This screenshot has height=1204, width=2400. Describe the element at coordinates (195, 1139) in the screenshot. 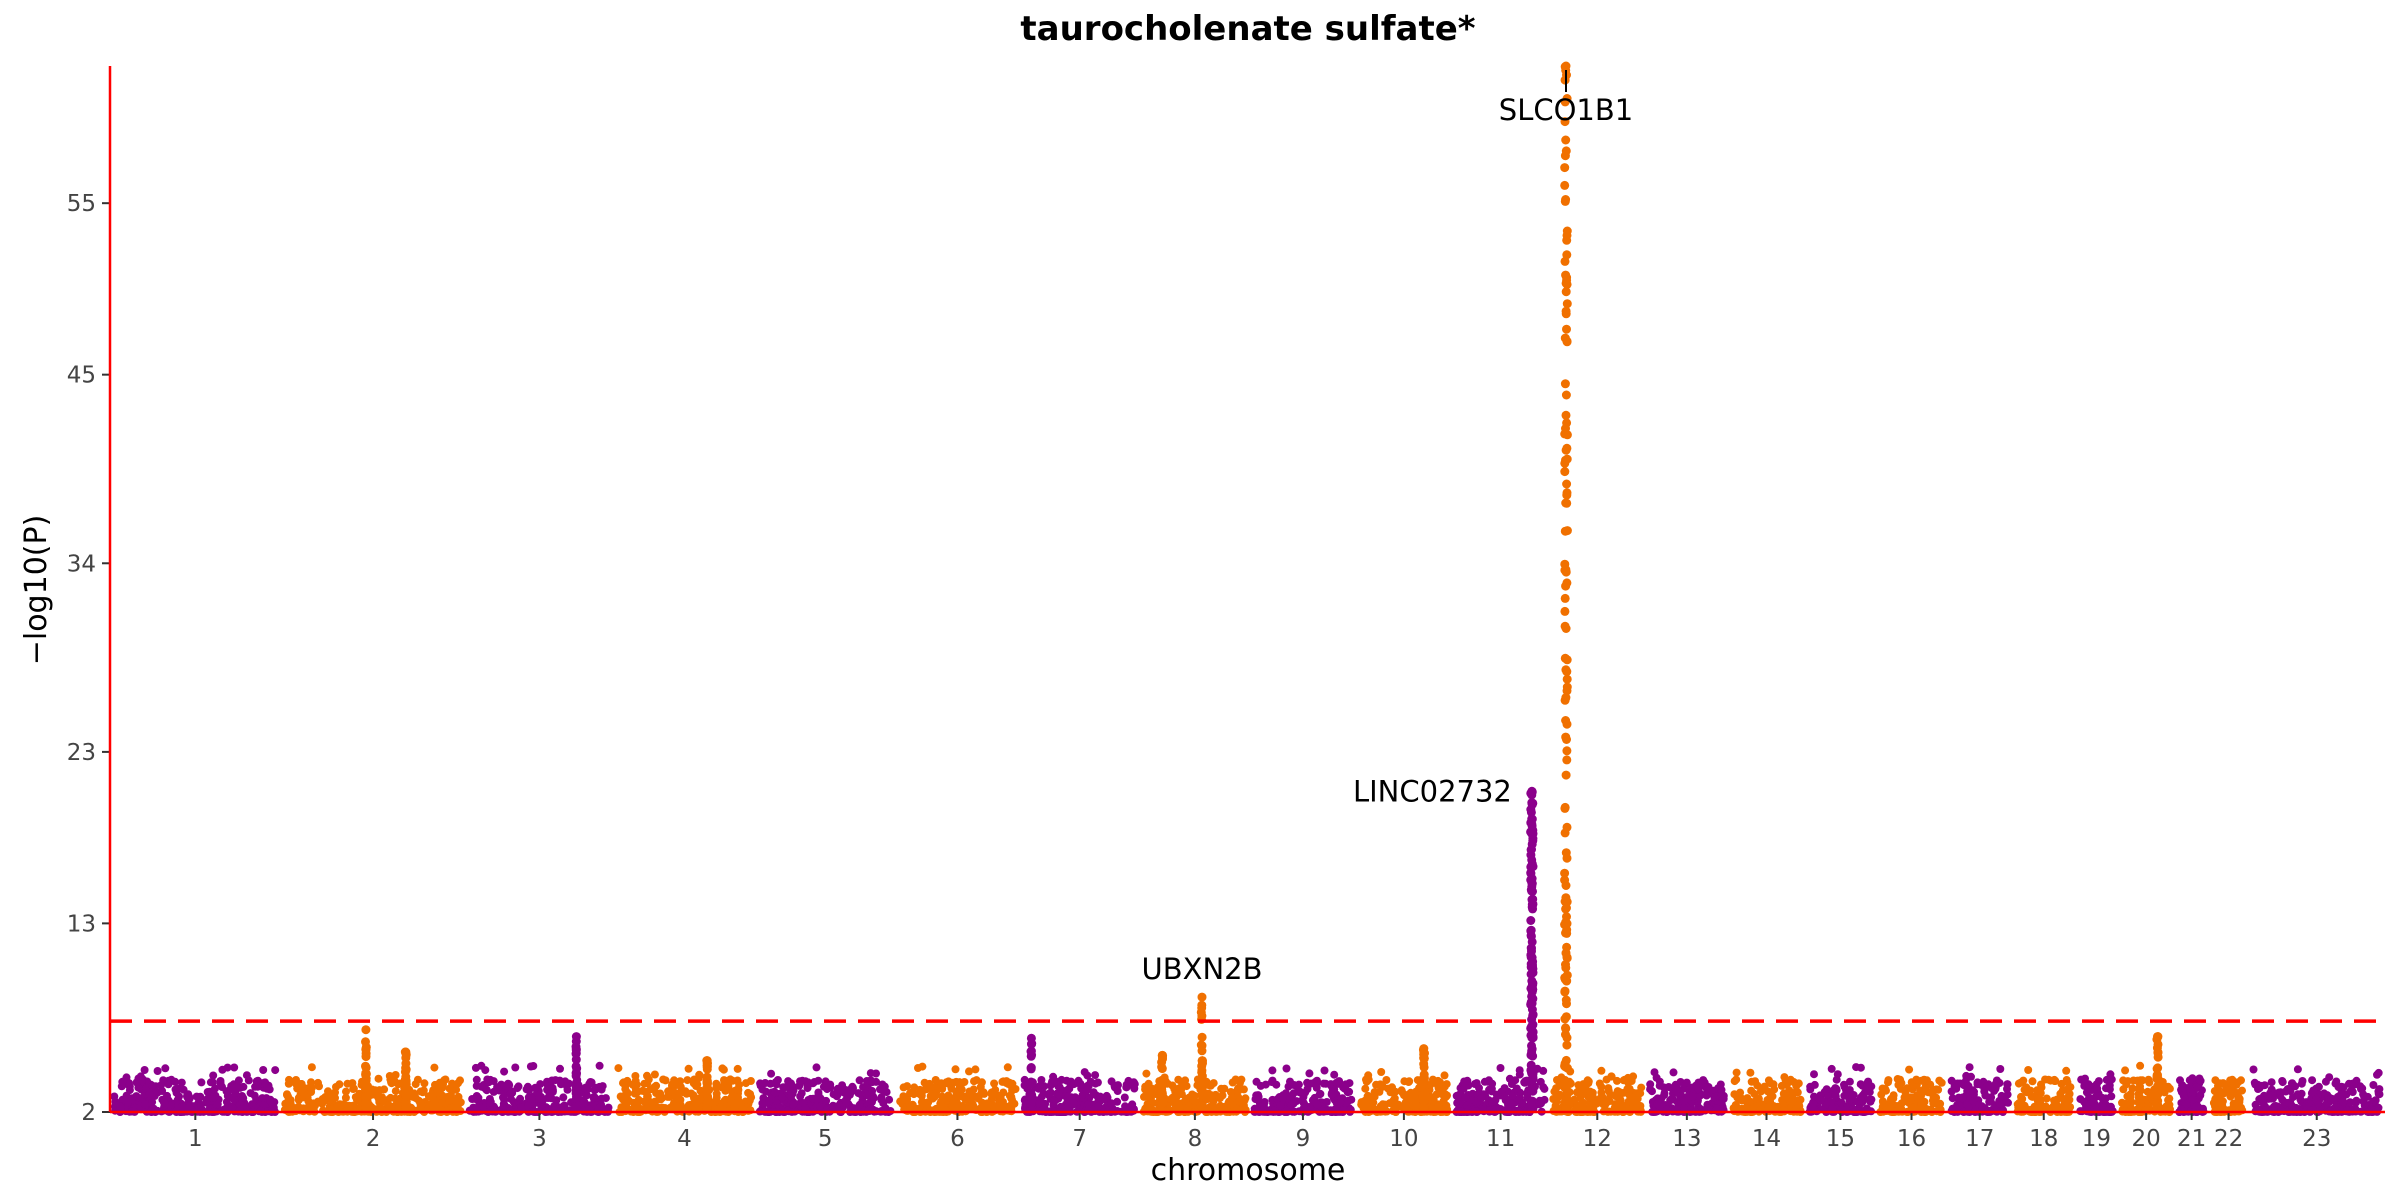

I see `x-tick-label: 1` at that location.